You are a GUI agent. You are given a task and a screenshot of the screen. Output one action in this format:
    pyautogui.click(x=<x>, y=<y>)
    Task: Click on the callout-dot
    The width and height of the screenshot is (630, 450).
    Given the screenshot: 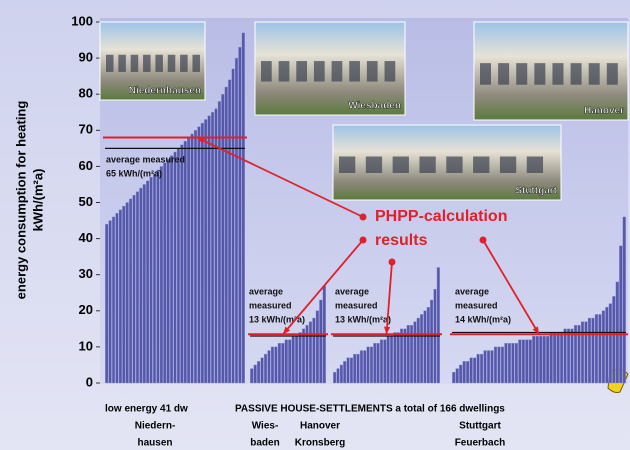 What is the action you would take?
    pyautogui.click(x=363, y=217)
    